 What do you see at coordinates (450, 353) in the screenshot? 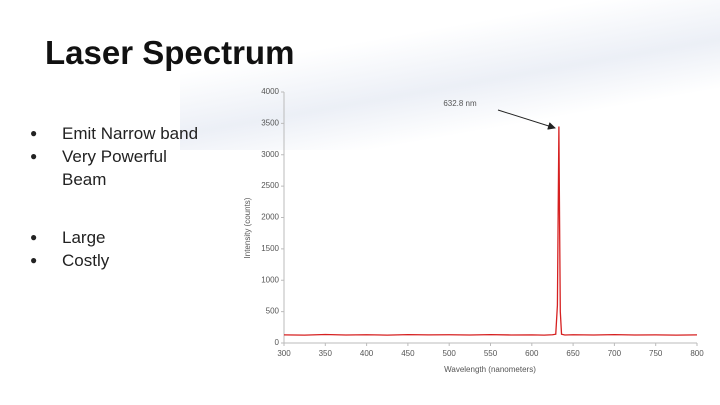
I see `x-tick-label: 500` at bounding box center [450, 353].